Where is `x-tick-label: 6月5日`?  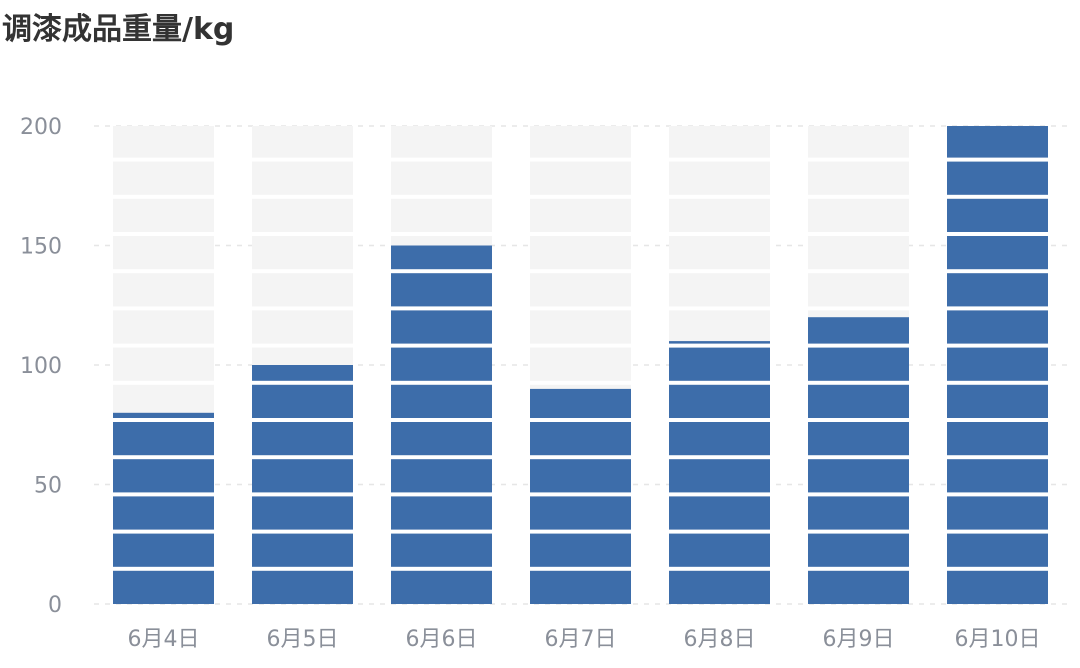 x-tick-label: 6月5日 is located at coordinates (303, 639).